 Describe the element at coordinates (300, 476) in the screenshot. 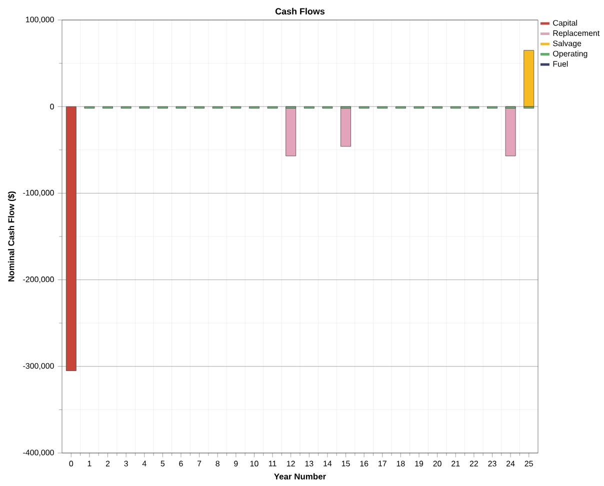

I see `x-axis-title: Year Number` at that location.